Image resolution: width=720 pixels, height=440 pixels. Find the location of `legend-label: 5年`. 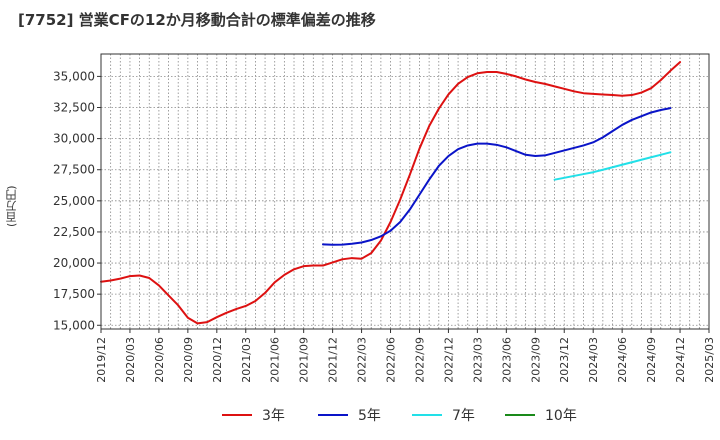

legend-label: 5年 is located at coordinates (369, 416).